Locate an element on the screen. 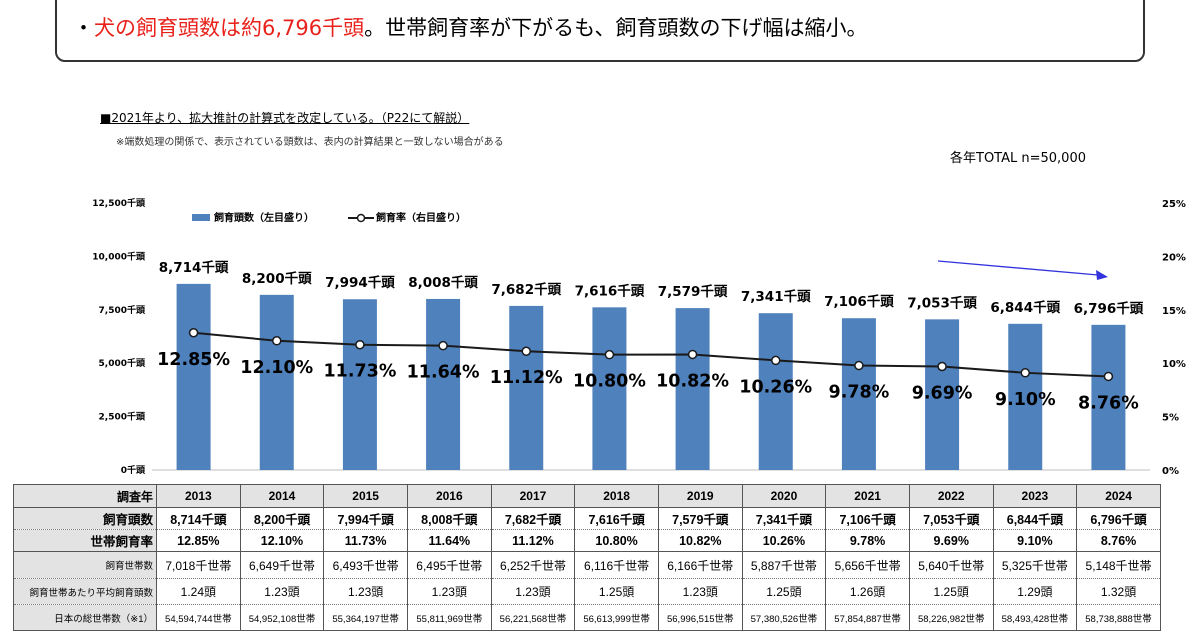 Image resolution: width=1200 pixels, height=639 pixels. right-tick-label: 5% is located at coordinates (1170, 418).